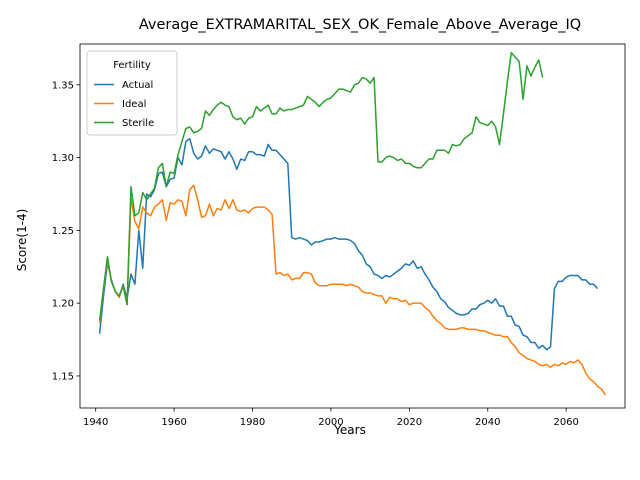 The height and width of the screenshot is (480, 640). Describe the element at coordinates (330, 422) in the screenshot. I see `x-tick-label: 2000` at that location.